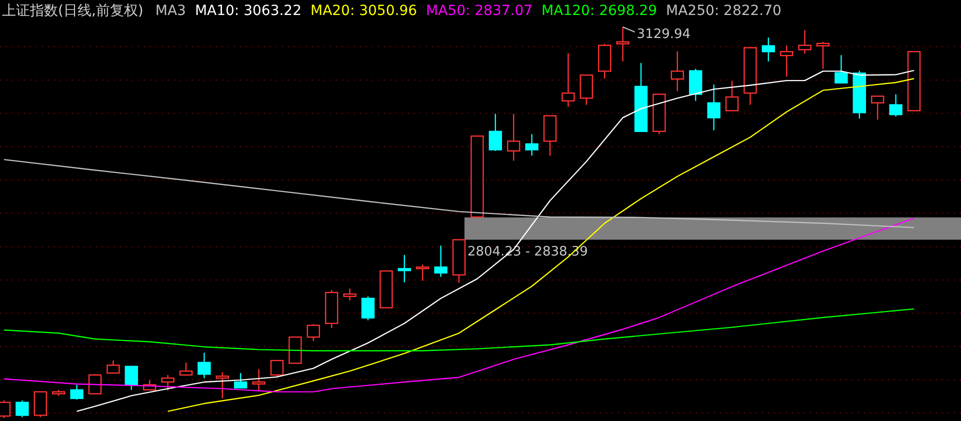 The width and height of the screenshot is (961, 421). What do you see at coordinates (599, 11) in the screenshot?
I see `text: MA120: 2698.29` at bounding box center [599, 11].